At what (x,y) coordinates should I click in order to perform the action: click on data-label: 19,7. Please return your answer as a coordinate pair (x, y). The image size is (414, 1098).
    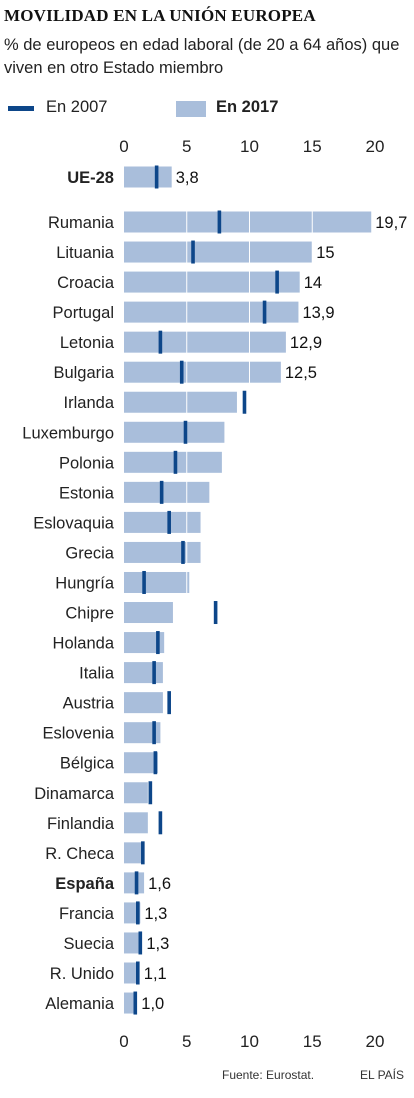
    Looking at the image, I should click on (391, 223).